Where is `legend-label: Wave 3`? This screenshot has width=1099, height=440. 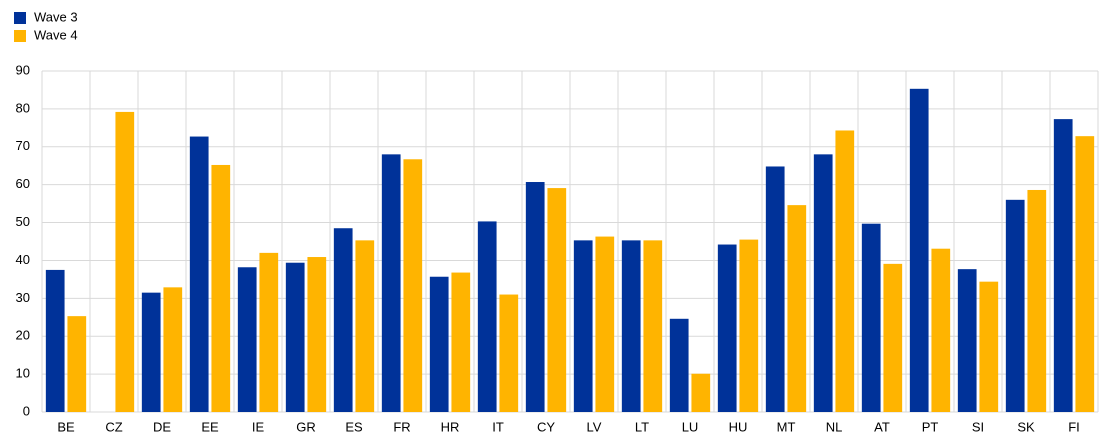
legend-label: Wave 3 is located at coordinates (56, 16).